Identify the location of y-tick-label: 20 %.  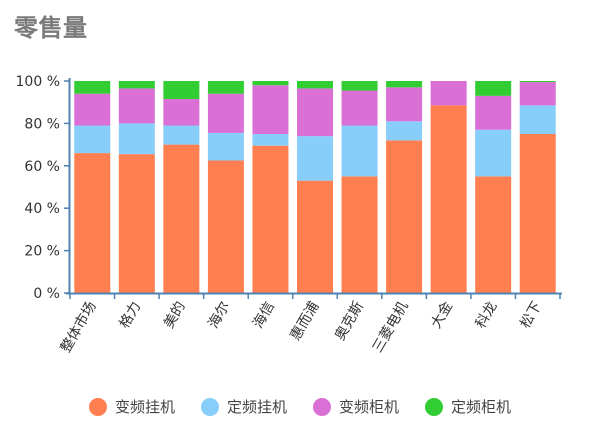
(42, 252).